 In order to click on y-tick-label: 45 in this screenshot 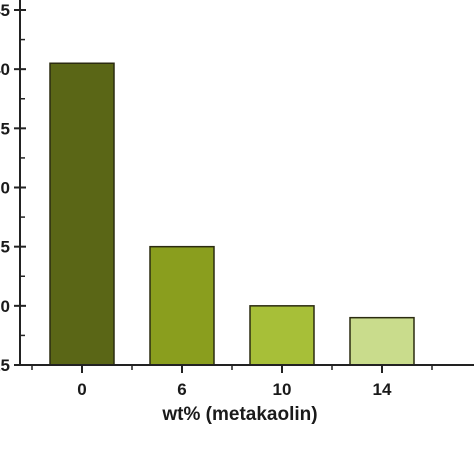, I will do `click(5, 10)`.